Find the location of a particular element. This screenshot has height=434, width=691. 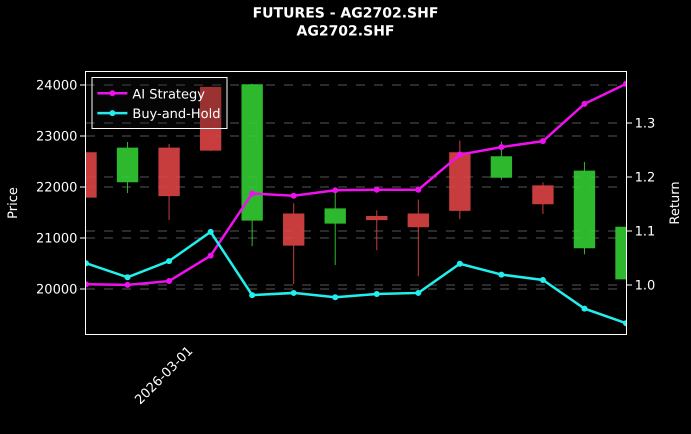

y2-tick-label: 1.1 is located at coordinates (645, 232).